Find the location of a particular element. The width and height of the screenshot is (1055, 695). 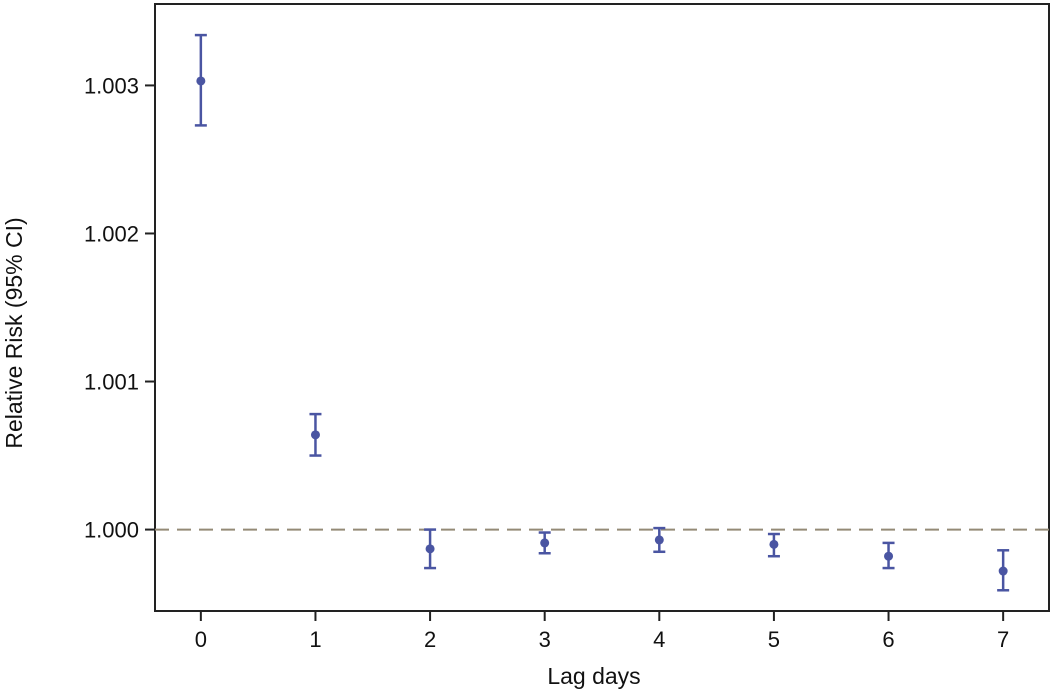

x-tick-label: 0 is located at coordinates (201, 639).